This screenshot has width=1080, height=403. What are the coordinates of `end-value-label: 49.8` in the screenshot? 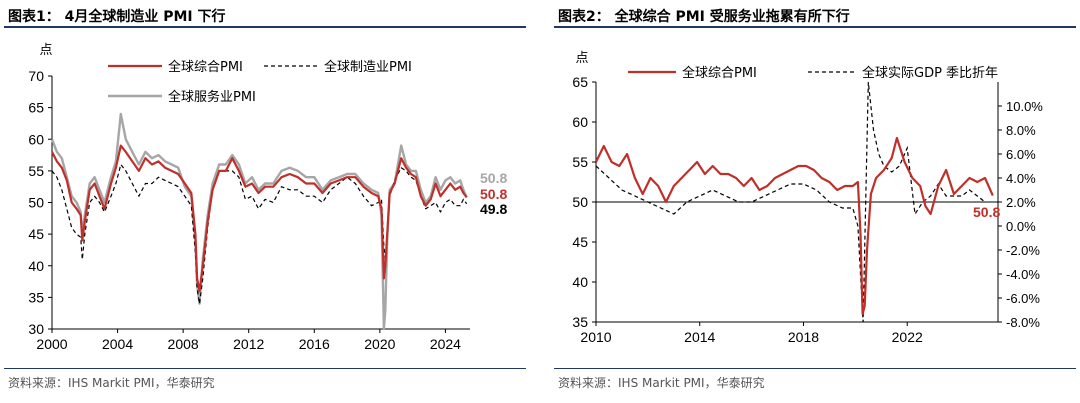 It's located at (493, 209).